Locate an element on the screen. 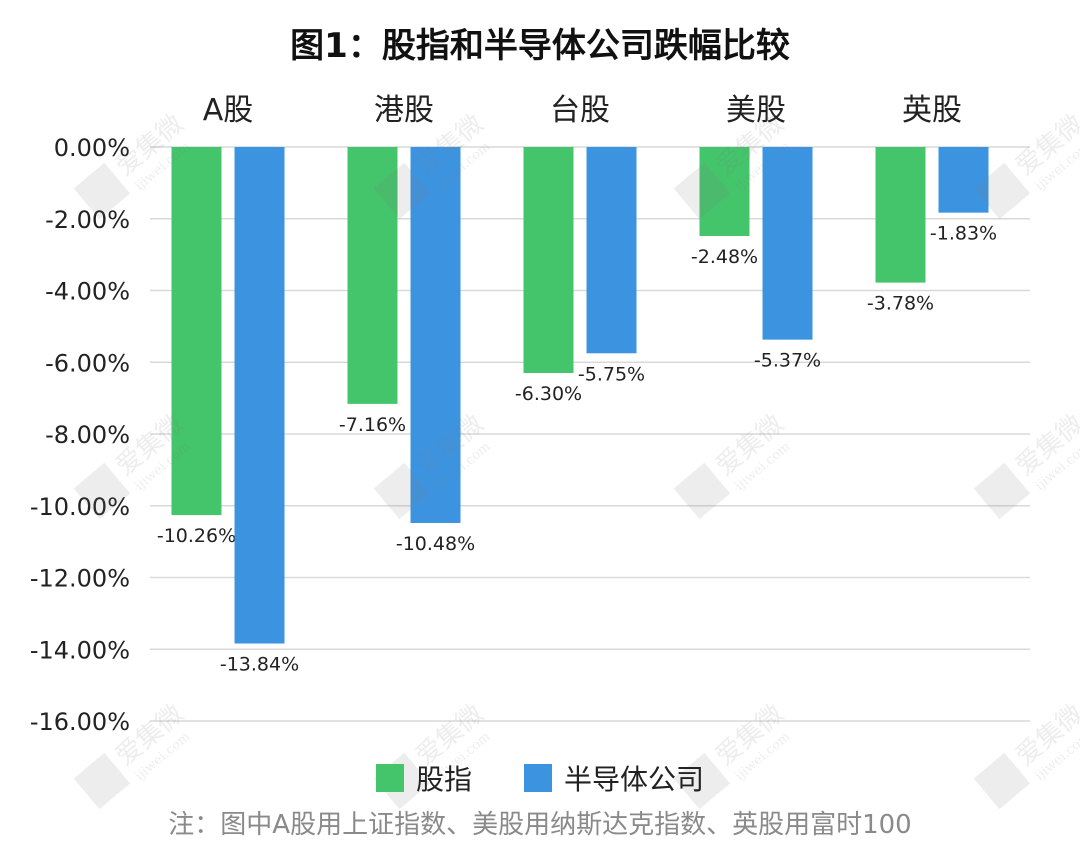 This screenshot has width=1080, height=852. legend: 股指 半导体公司 is located at coordinates (540, 778).